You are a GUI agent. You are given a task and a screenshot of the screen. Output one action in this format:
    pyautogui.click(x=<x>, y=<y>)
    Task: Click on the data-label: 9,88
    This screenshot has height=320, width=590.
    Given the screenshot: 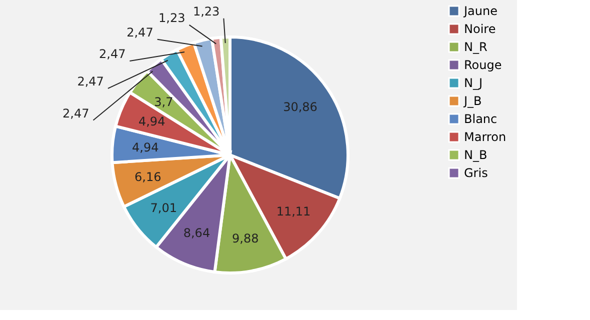 What is the action you would take?
    pyautogui.click(x=245, y=239)
    